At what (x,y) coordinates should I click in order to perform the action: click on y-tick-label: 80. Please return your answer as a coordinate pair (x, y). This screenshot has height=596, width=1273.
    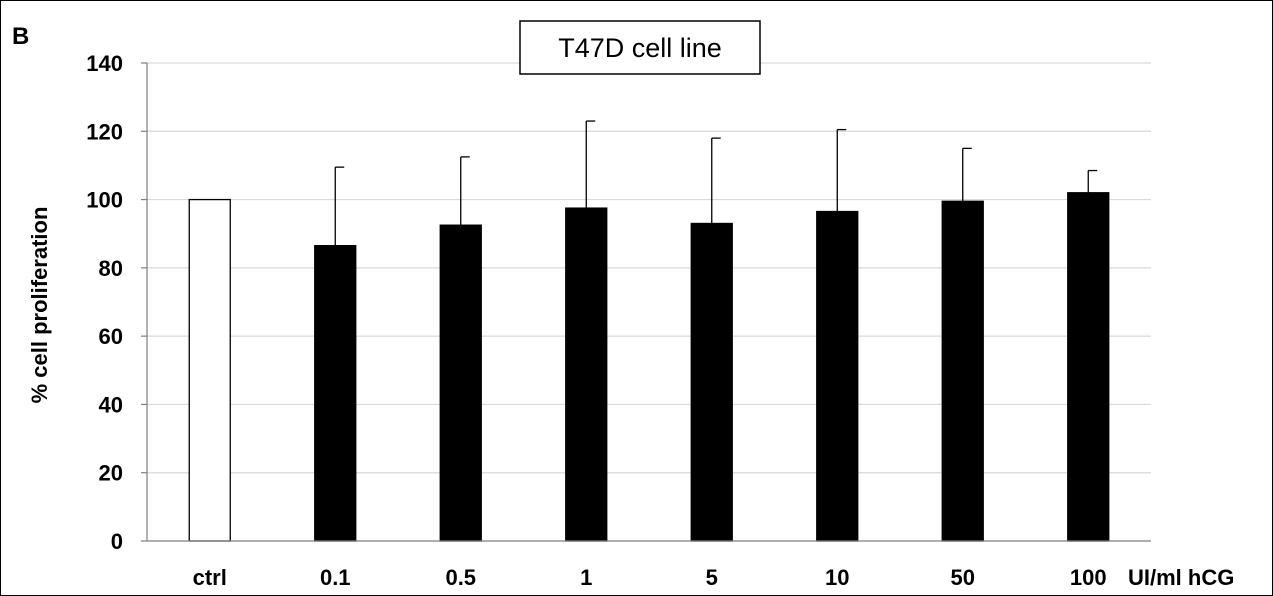
    Looking at the image, I should click on (111, 268).